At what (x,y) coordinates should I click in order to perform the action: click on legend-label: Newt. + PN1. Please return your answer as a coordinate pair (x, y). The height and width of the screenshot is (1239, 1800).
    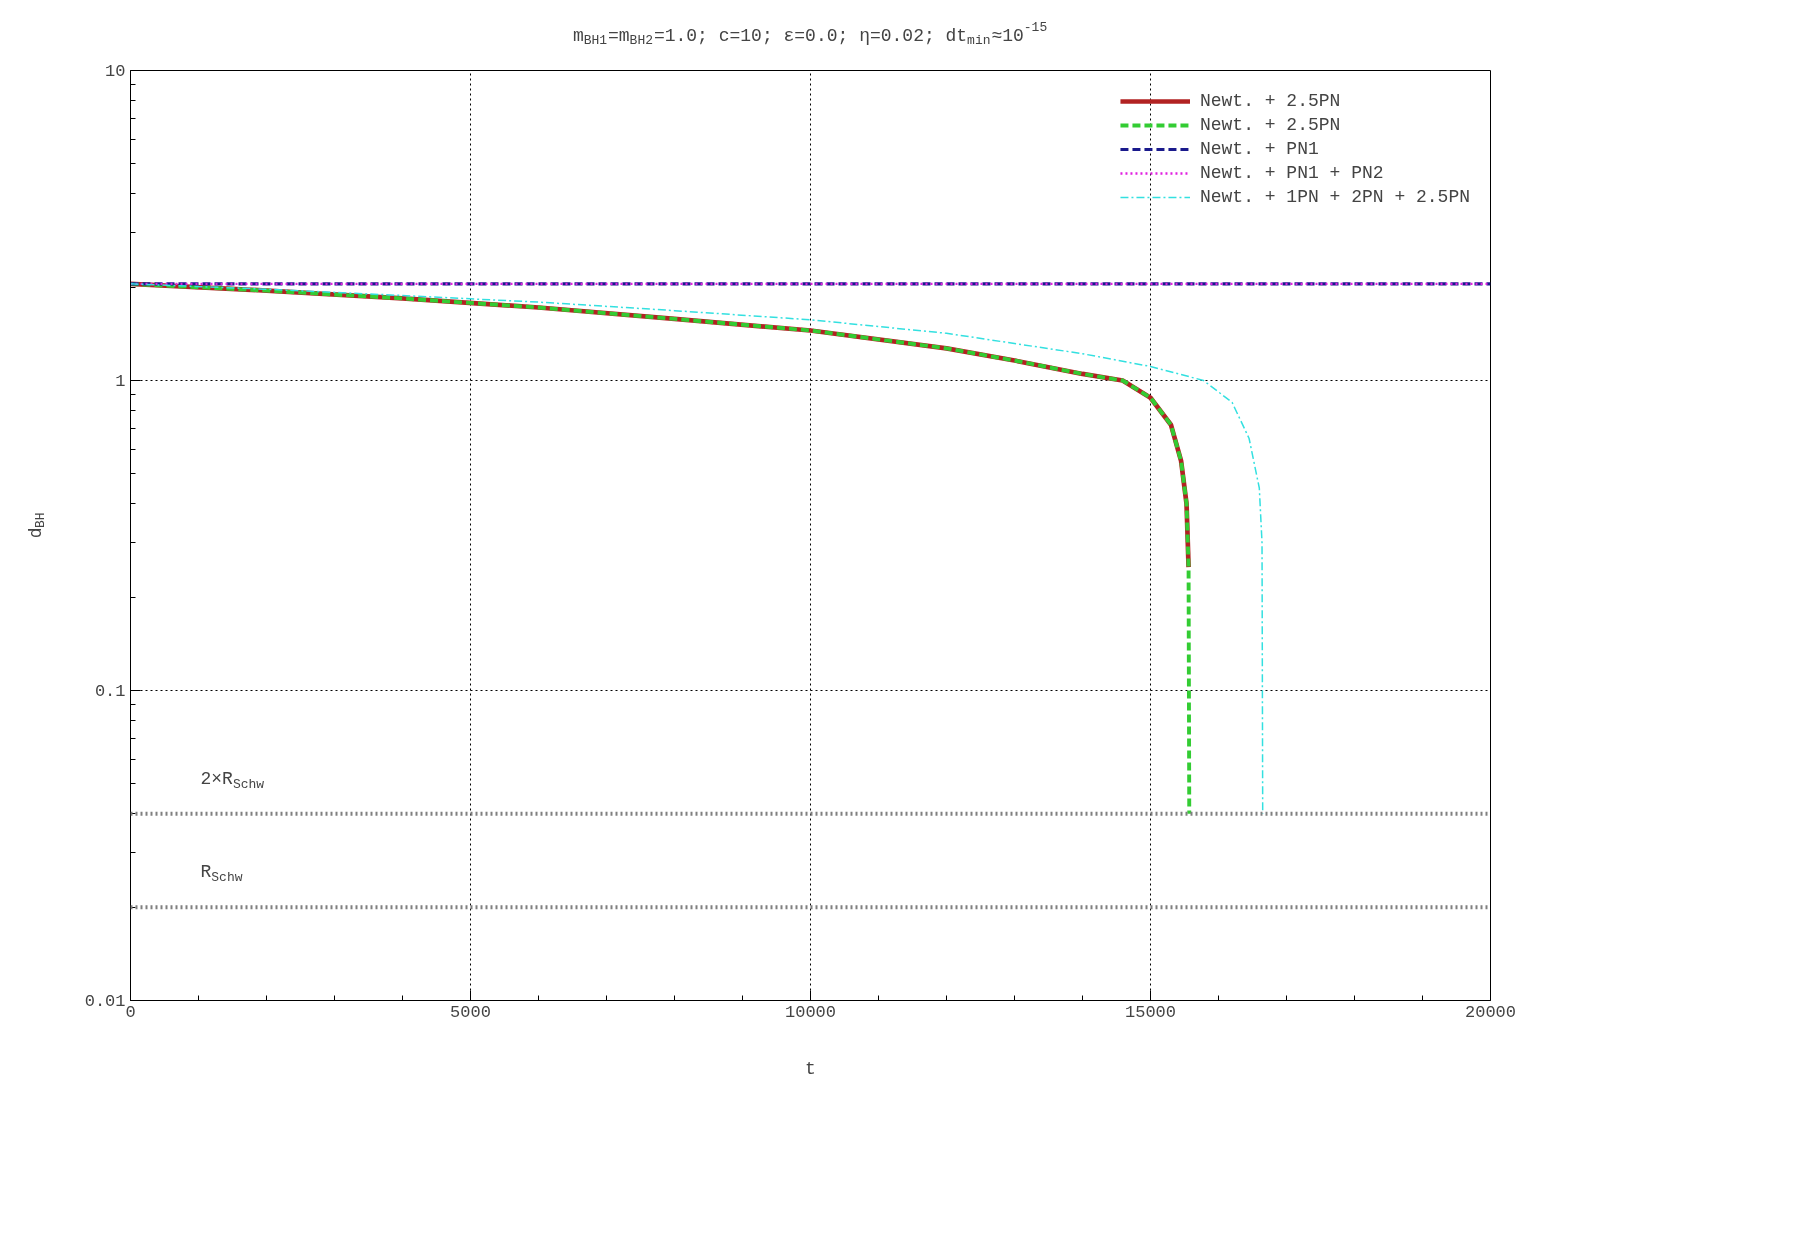
    Looking at the image, I should click on (1259, 149).